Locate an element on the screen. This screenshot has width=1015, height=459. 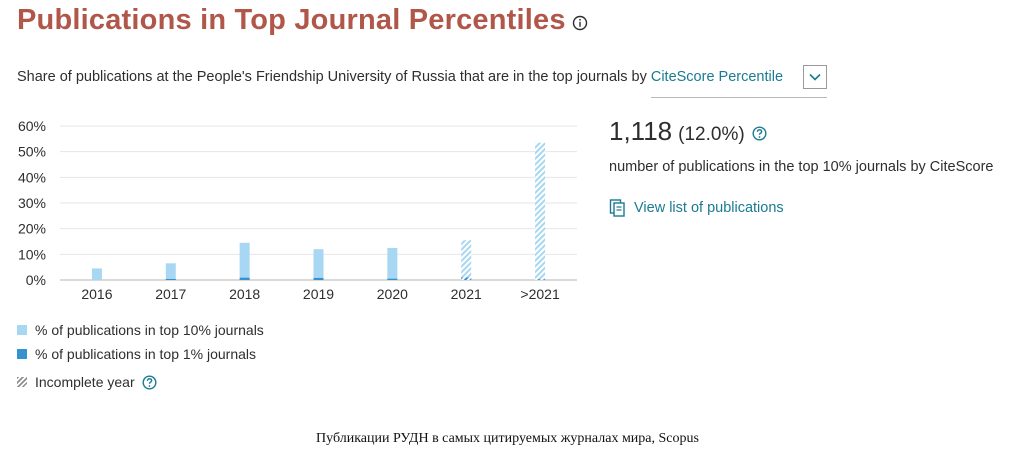
y-tick-label: 40% is located at coordinates (32, 177).